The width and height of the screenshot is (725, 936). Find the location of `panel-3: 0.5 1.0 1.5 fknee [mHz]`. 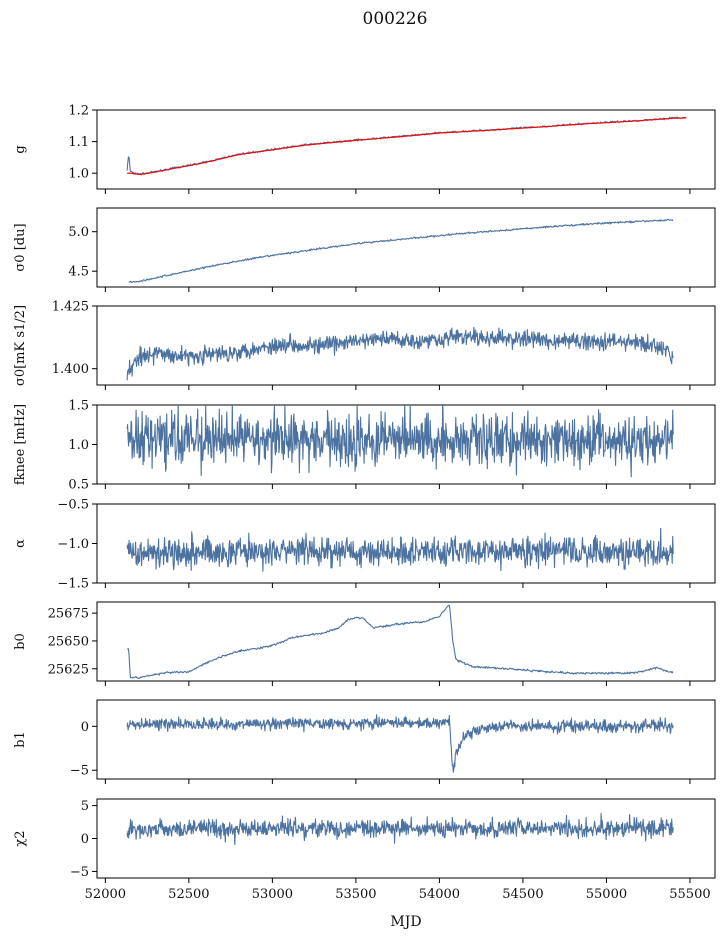

panel-3: 0.5 1.0 1.5 fknee [mHz] is located at coordinates (364, 446).